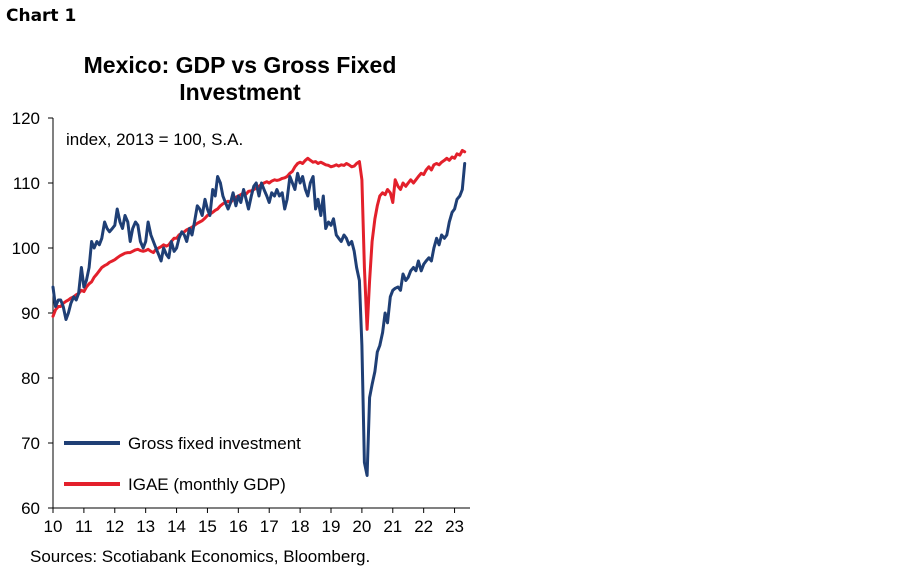  What do you see at coordinates (214, 443) in the screenshot?
I see `legend-label-investment: Gross fixed investment` at bounding box center [214, 443].